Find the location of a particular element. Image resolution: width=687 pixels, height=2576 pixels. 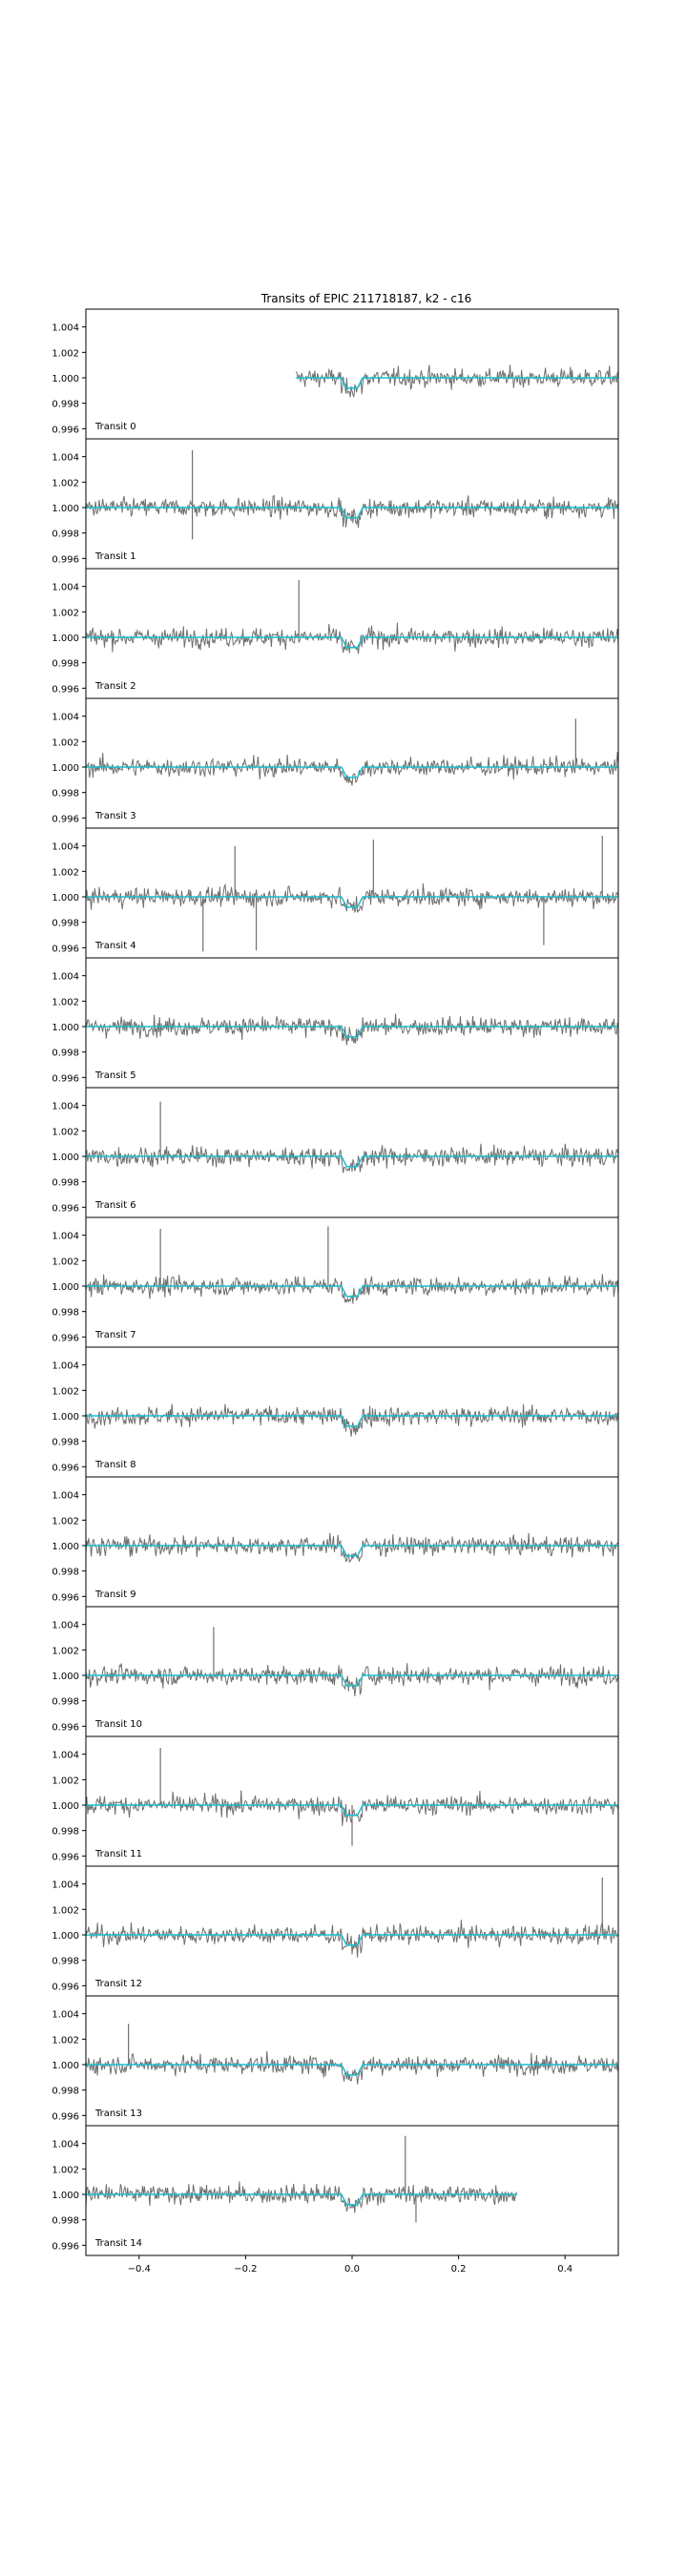

panel-transit-6: 0.996 0.998 1.000 1.002 1.004 Transit 6 is located at coordinates (336, 1152).